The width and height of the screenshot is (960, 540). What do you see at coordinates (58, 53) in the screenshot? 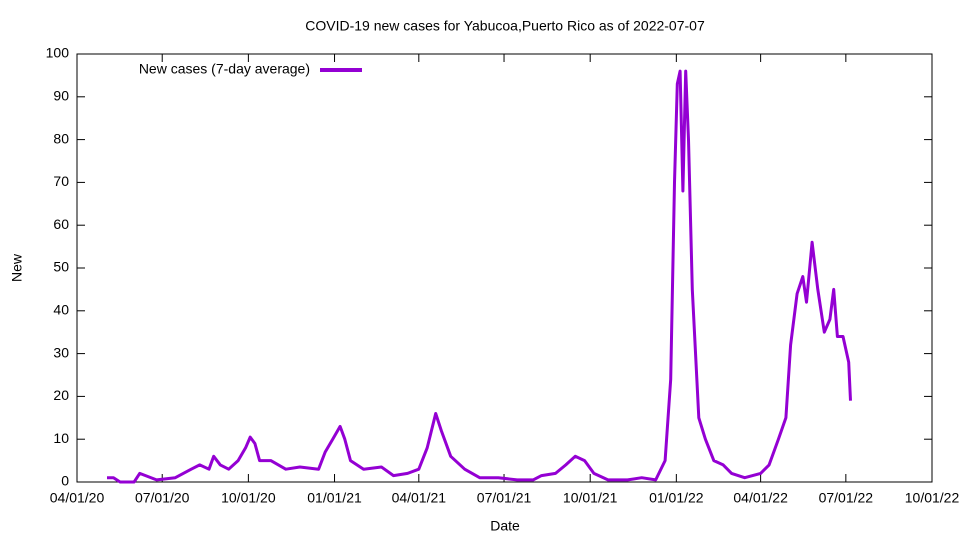
I see `y-tick-label: 100` at bounding box center [58, 53].